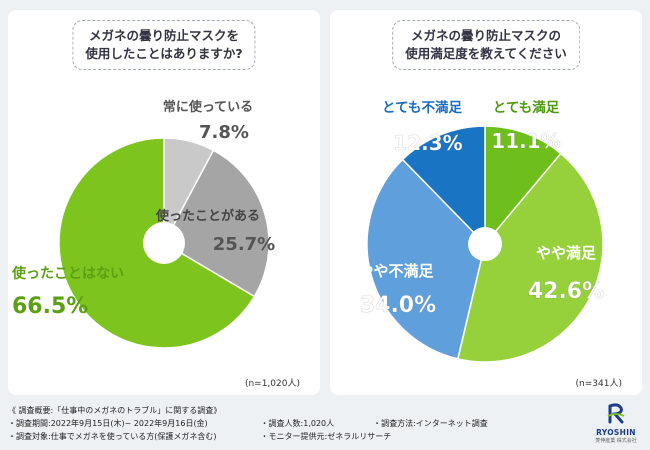 The image size is (650, 450). I want to click on sample-size-note: (n=1,020人), so click(272, 384).